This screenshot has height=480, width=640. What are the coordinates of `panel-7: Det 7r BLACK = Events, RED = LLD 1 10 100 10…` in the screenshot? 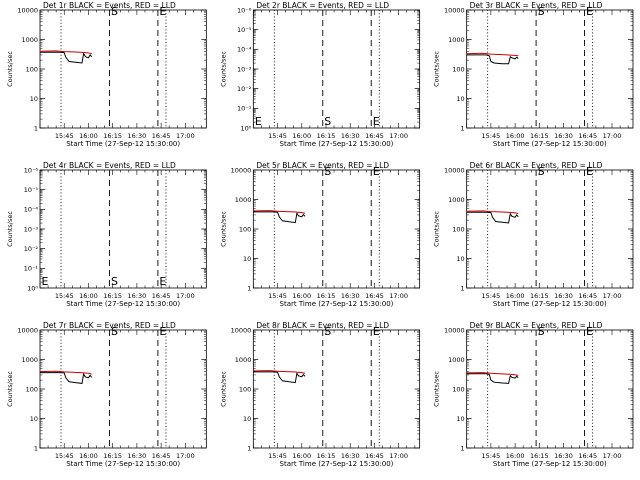 It's located at (106, 394).